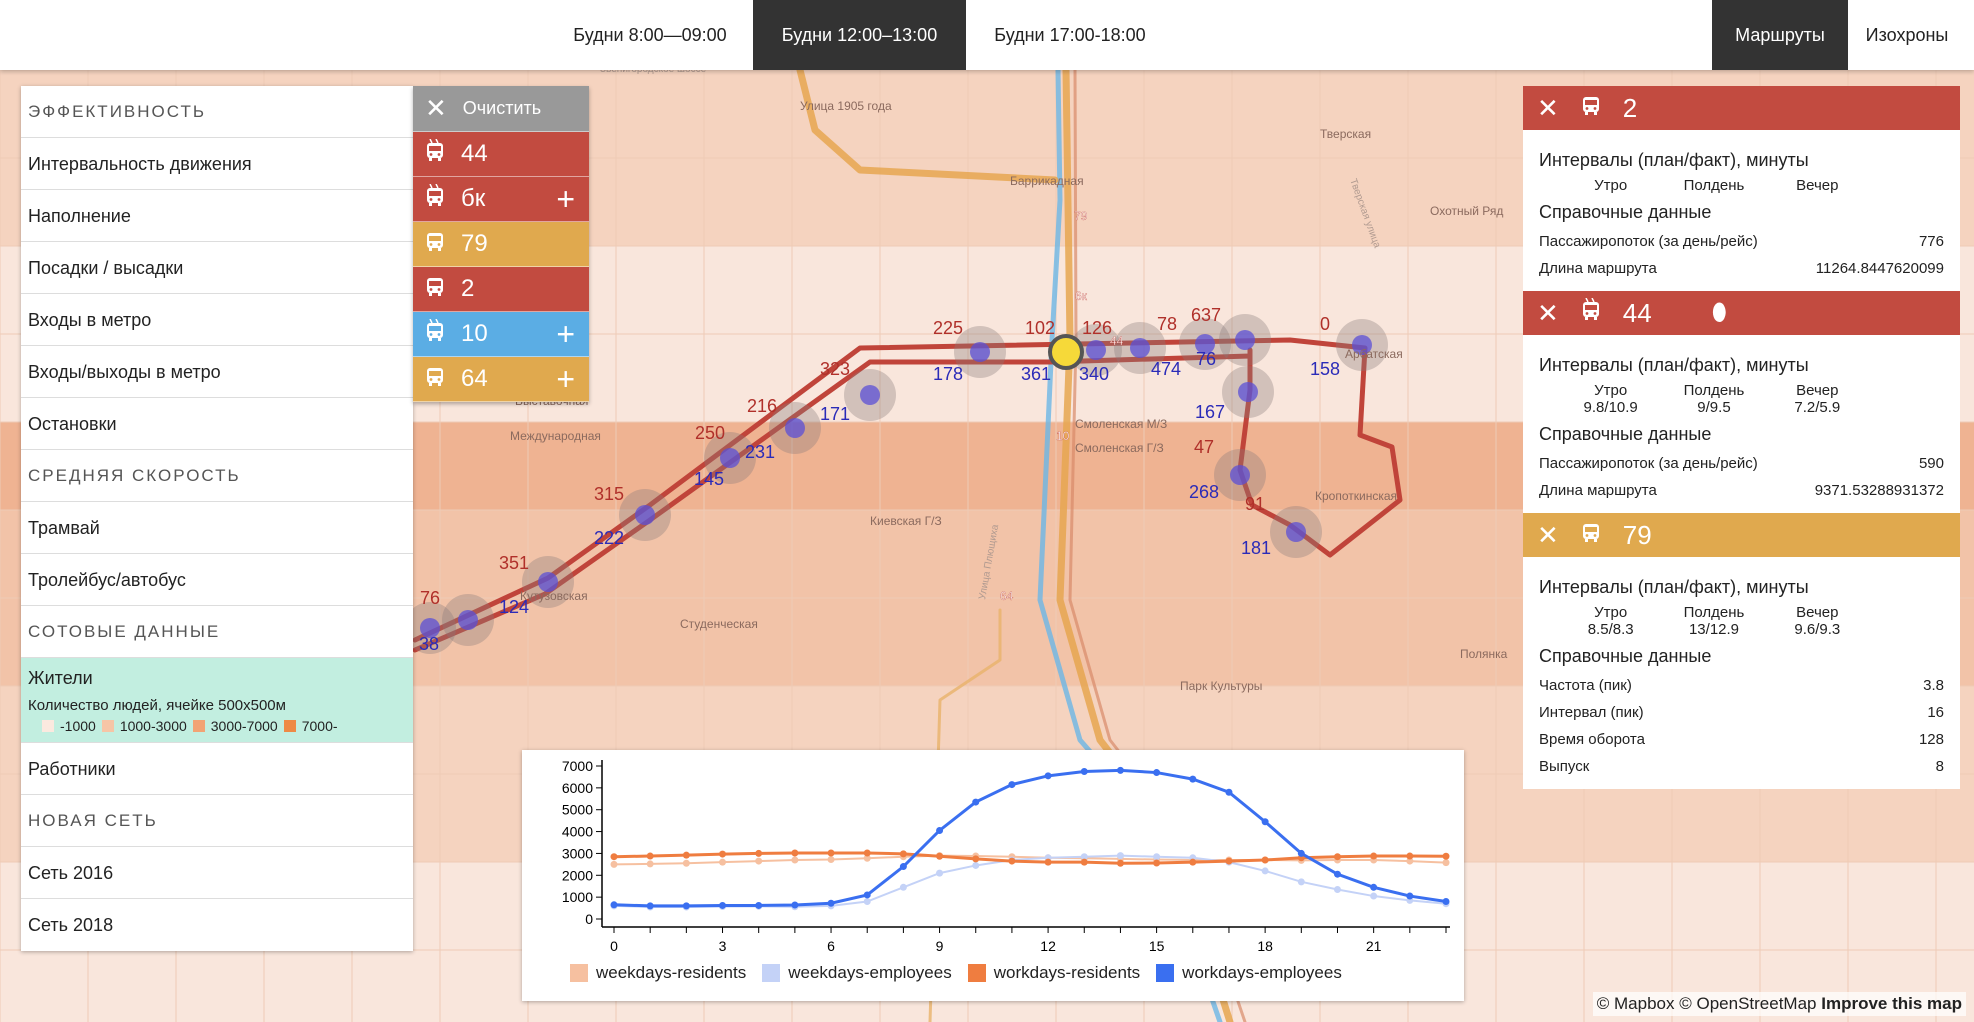 This screenshot has width=1974, height=1022. What do you see at coordinates (217, 320) in the screenshot?
I see `layer-metro-entries: Входы в метро` at bounding box center [217, 320].